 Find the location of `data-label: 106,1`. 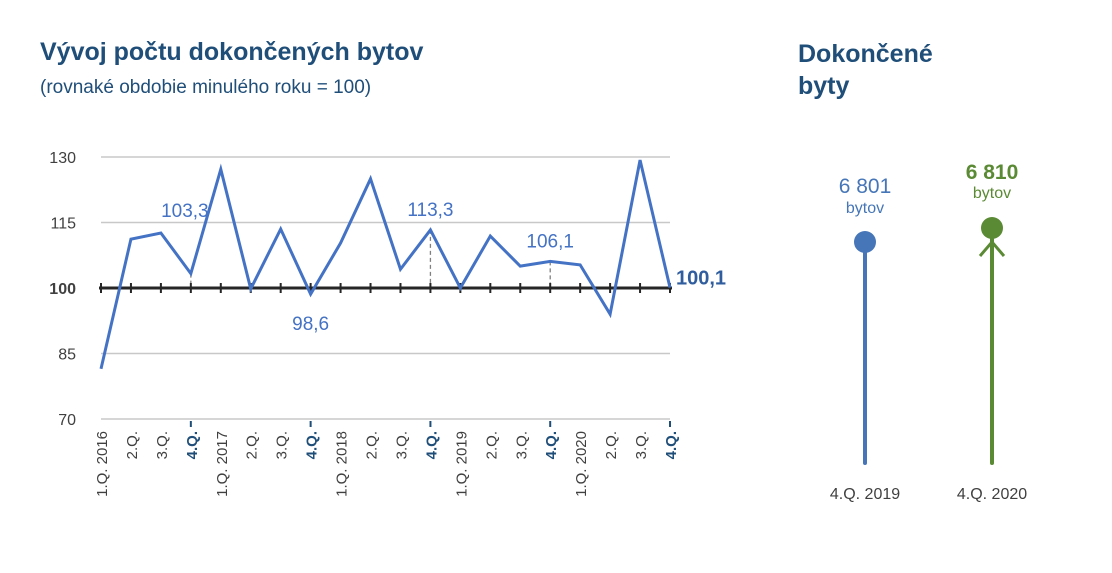

data-label: 106,1 is located at coordinates (550, 241).